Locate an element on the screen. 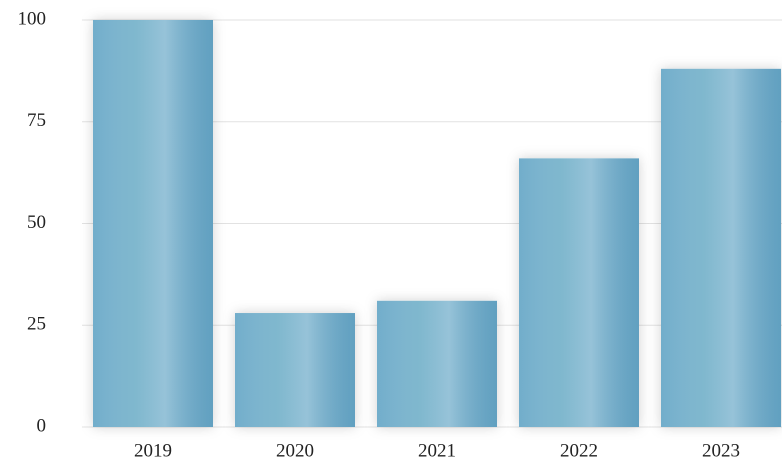 The image size is (782, 462). y-tick-label: 100 is located at coordinates (32, 18).